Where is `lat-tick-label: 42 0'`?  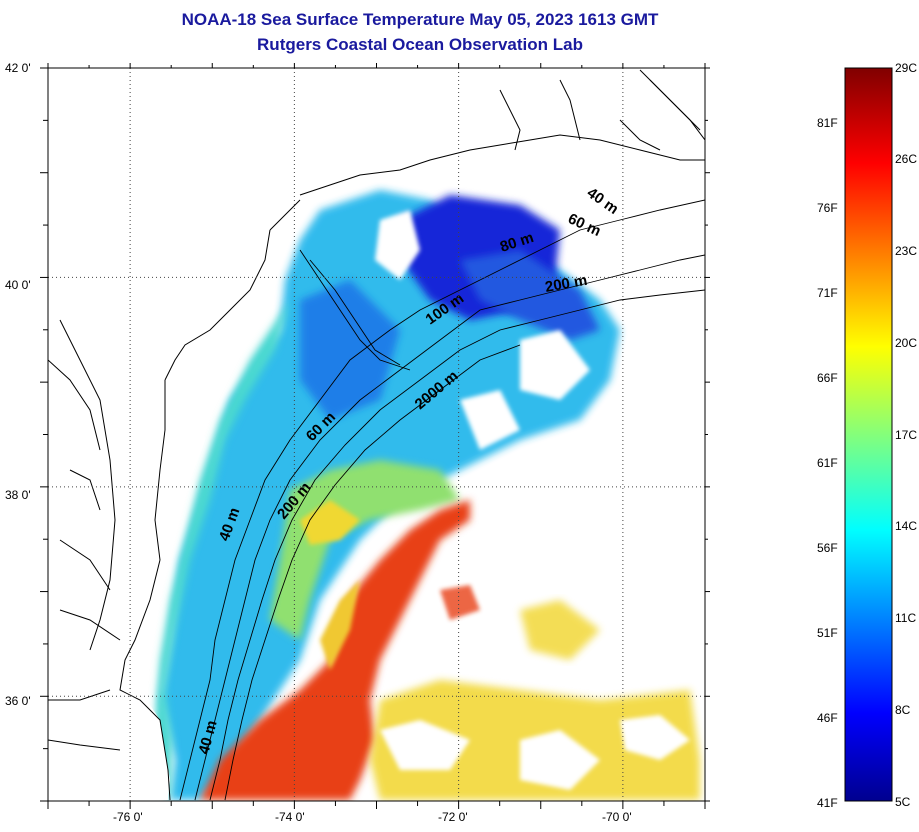 lat-tick-label: 42 0' is located at coordinates (18, 68).